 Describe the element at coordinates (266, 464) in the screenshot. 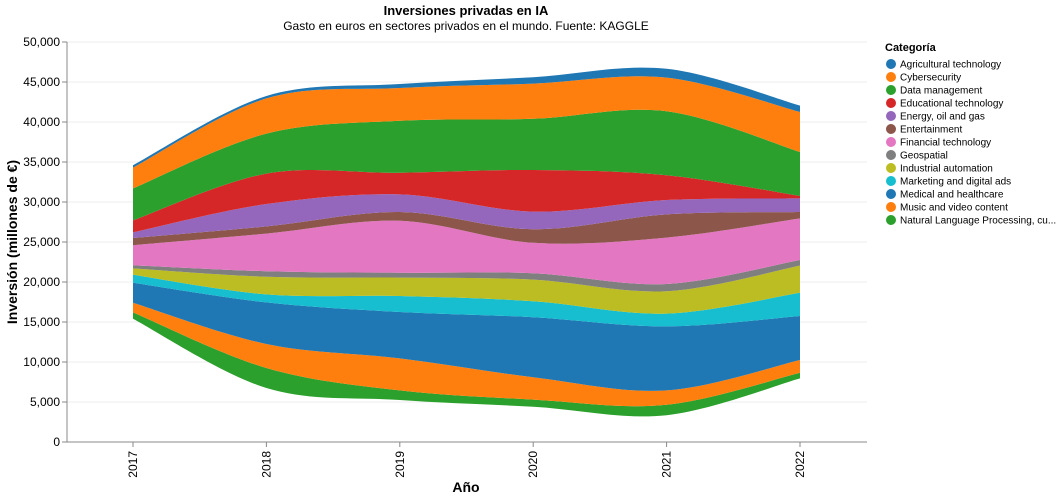

I see `x-tick-label: 2018` at that location.